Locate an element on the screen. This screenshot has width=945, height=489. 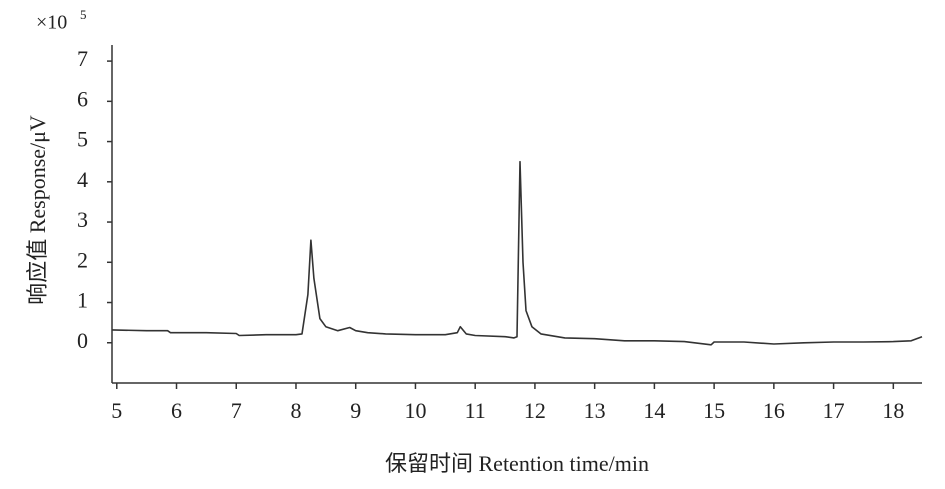
x-tick-label: 18 is located at coordinates (893, 410).